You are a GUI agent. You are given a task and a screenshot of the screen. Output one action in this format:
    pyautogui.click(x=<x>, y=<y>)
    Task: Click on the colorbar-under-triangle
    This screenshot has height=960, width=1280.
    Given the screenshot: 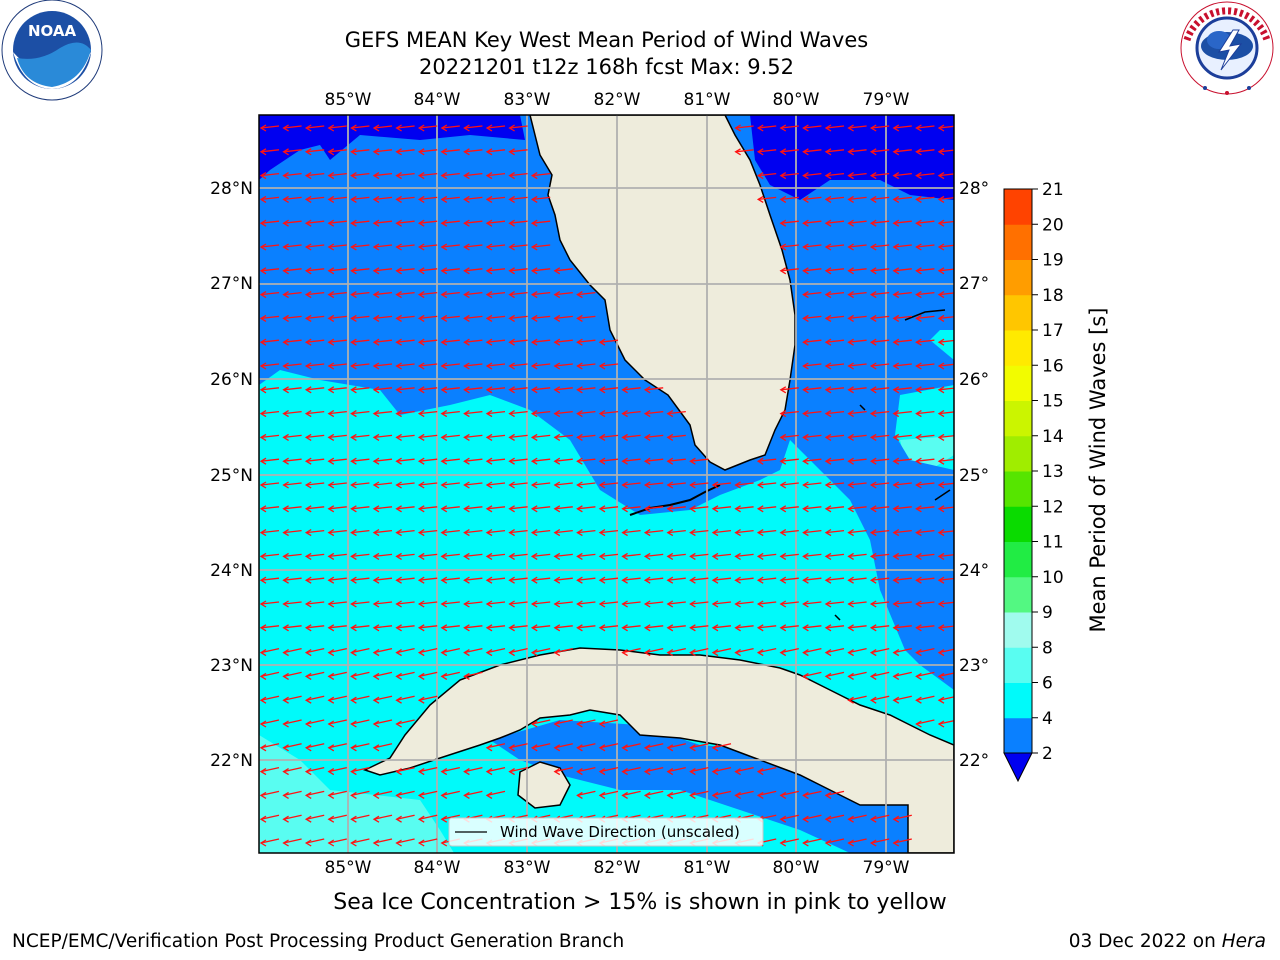 What is the action you would take?
    pyautogui.click(x=1018, y=767)
    